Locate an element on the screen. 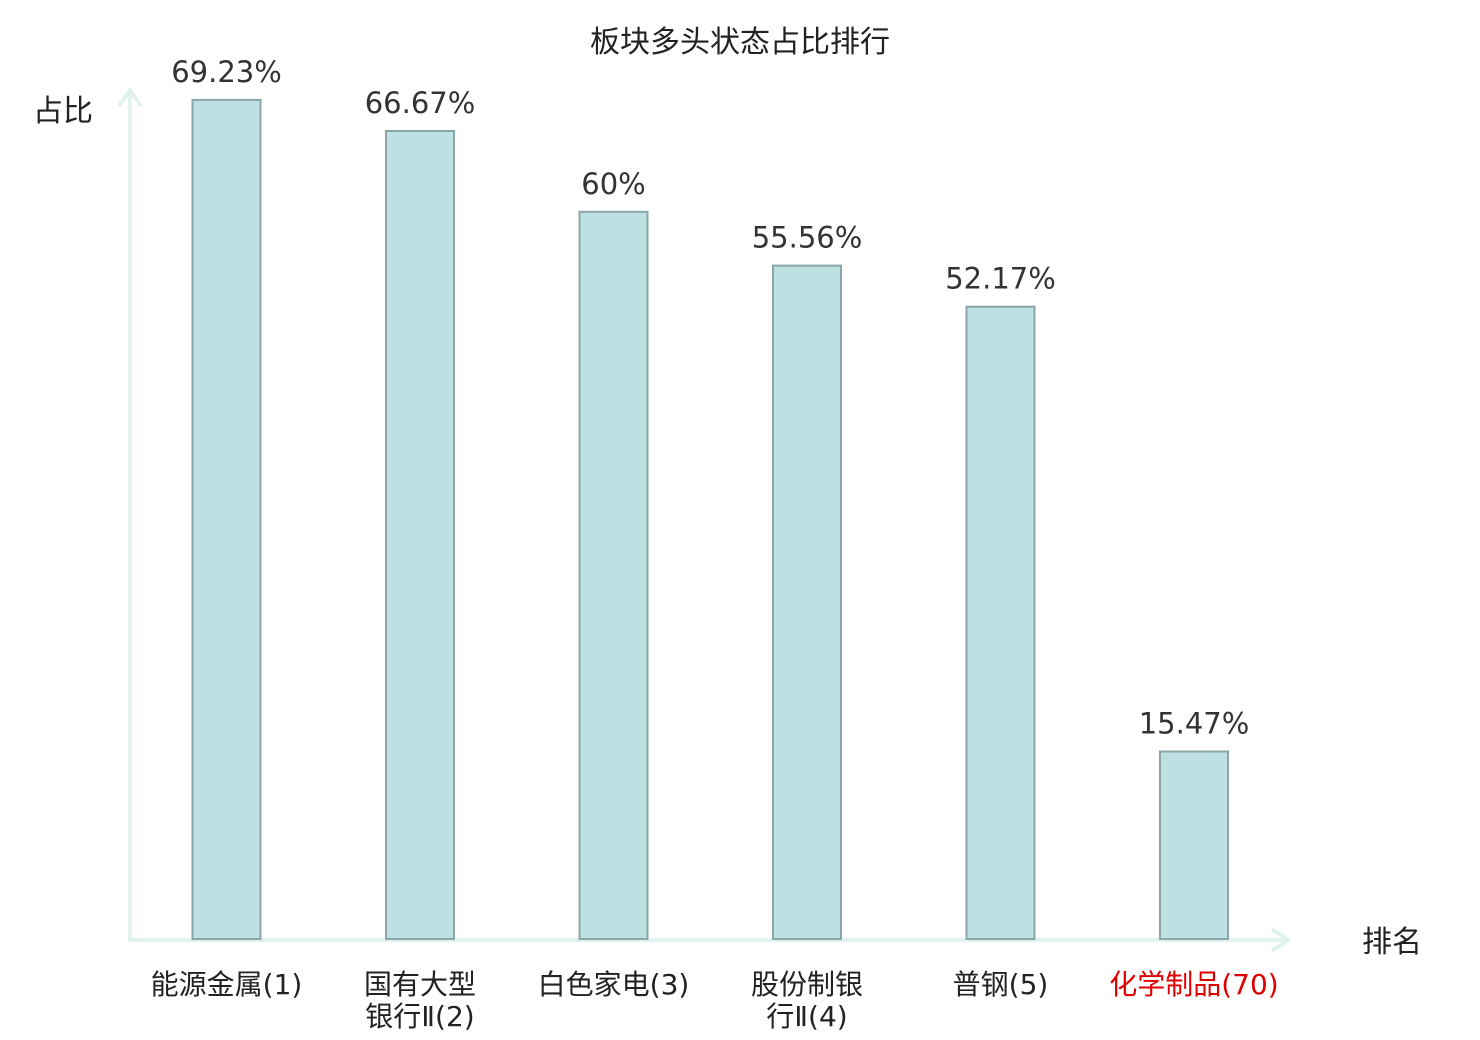  bar-value-label: 69.23% is located at coordinates (226, 72).